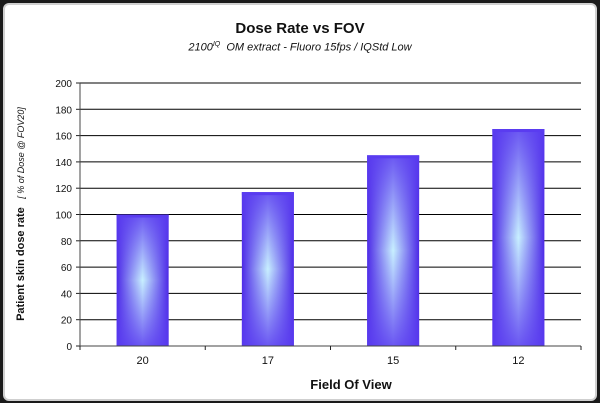 The height and width of the screenshot is (403, 600). I want to click on x-axis-label: Field Of View, so click(351, 384).